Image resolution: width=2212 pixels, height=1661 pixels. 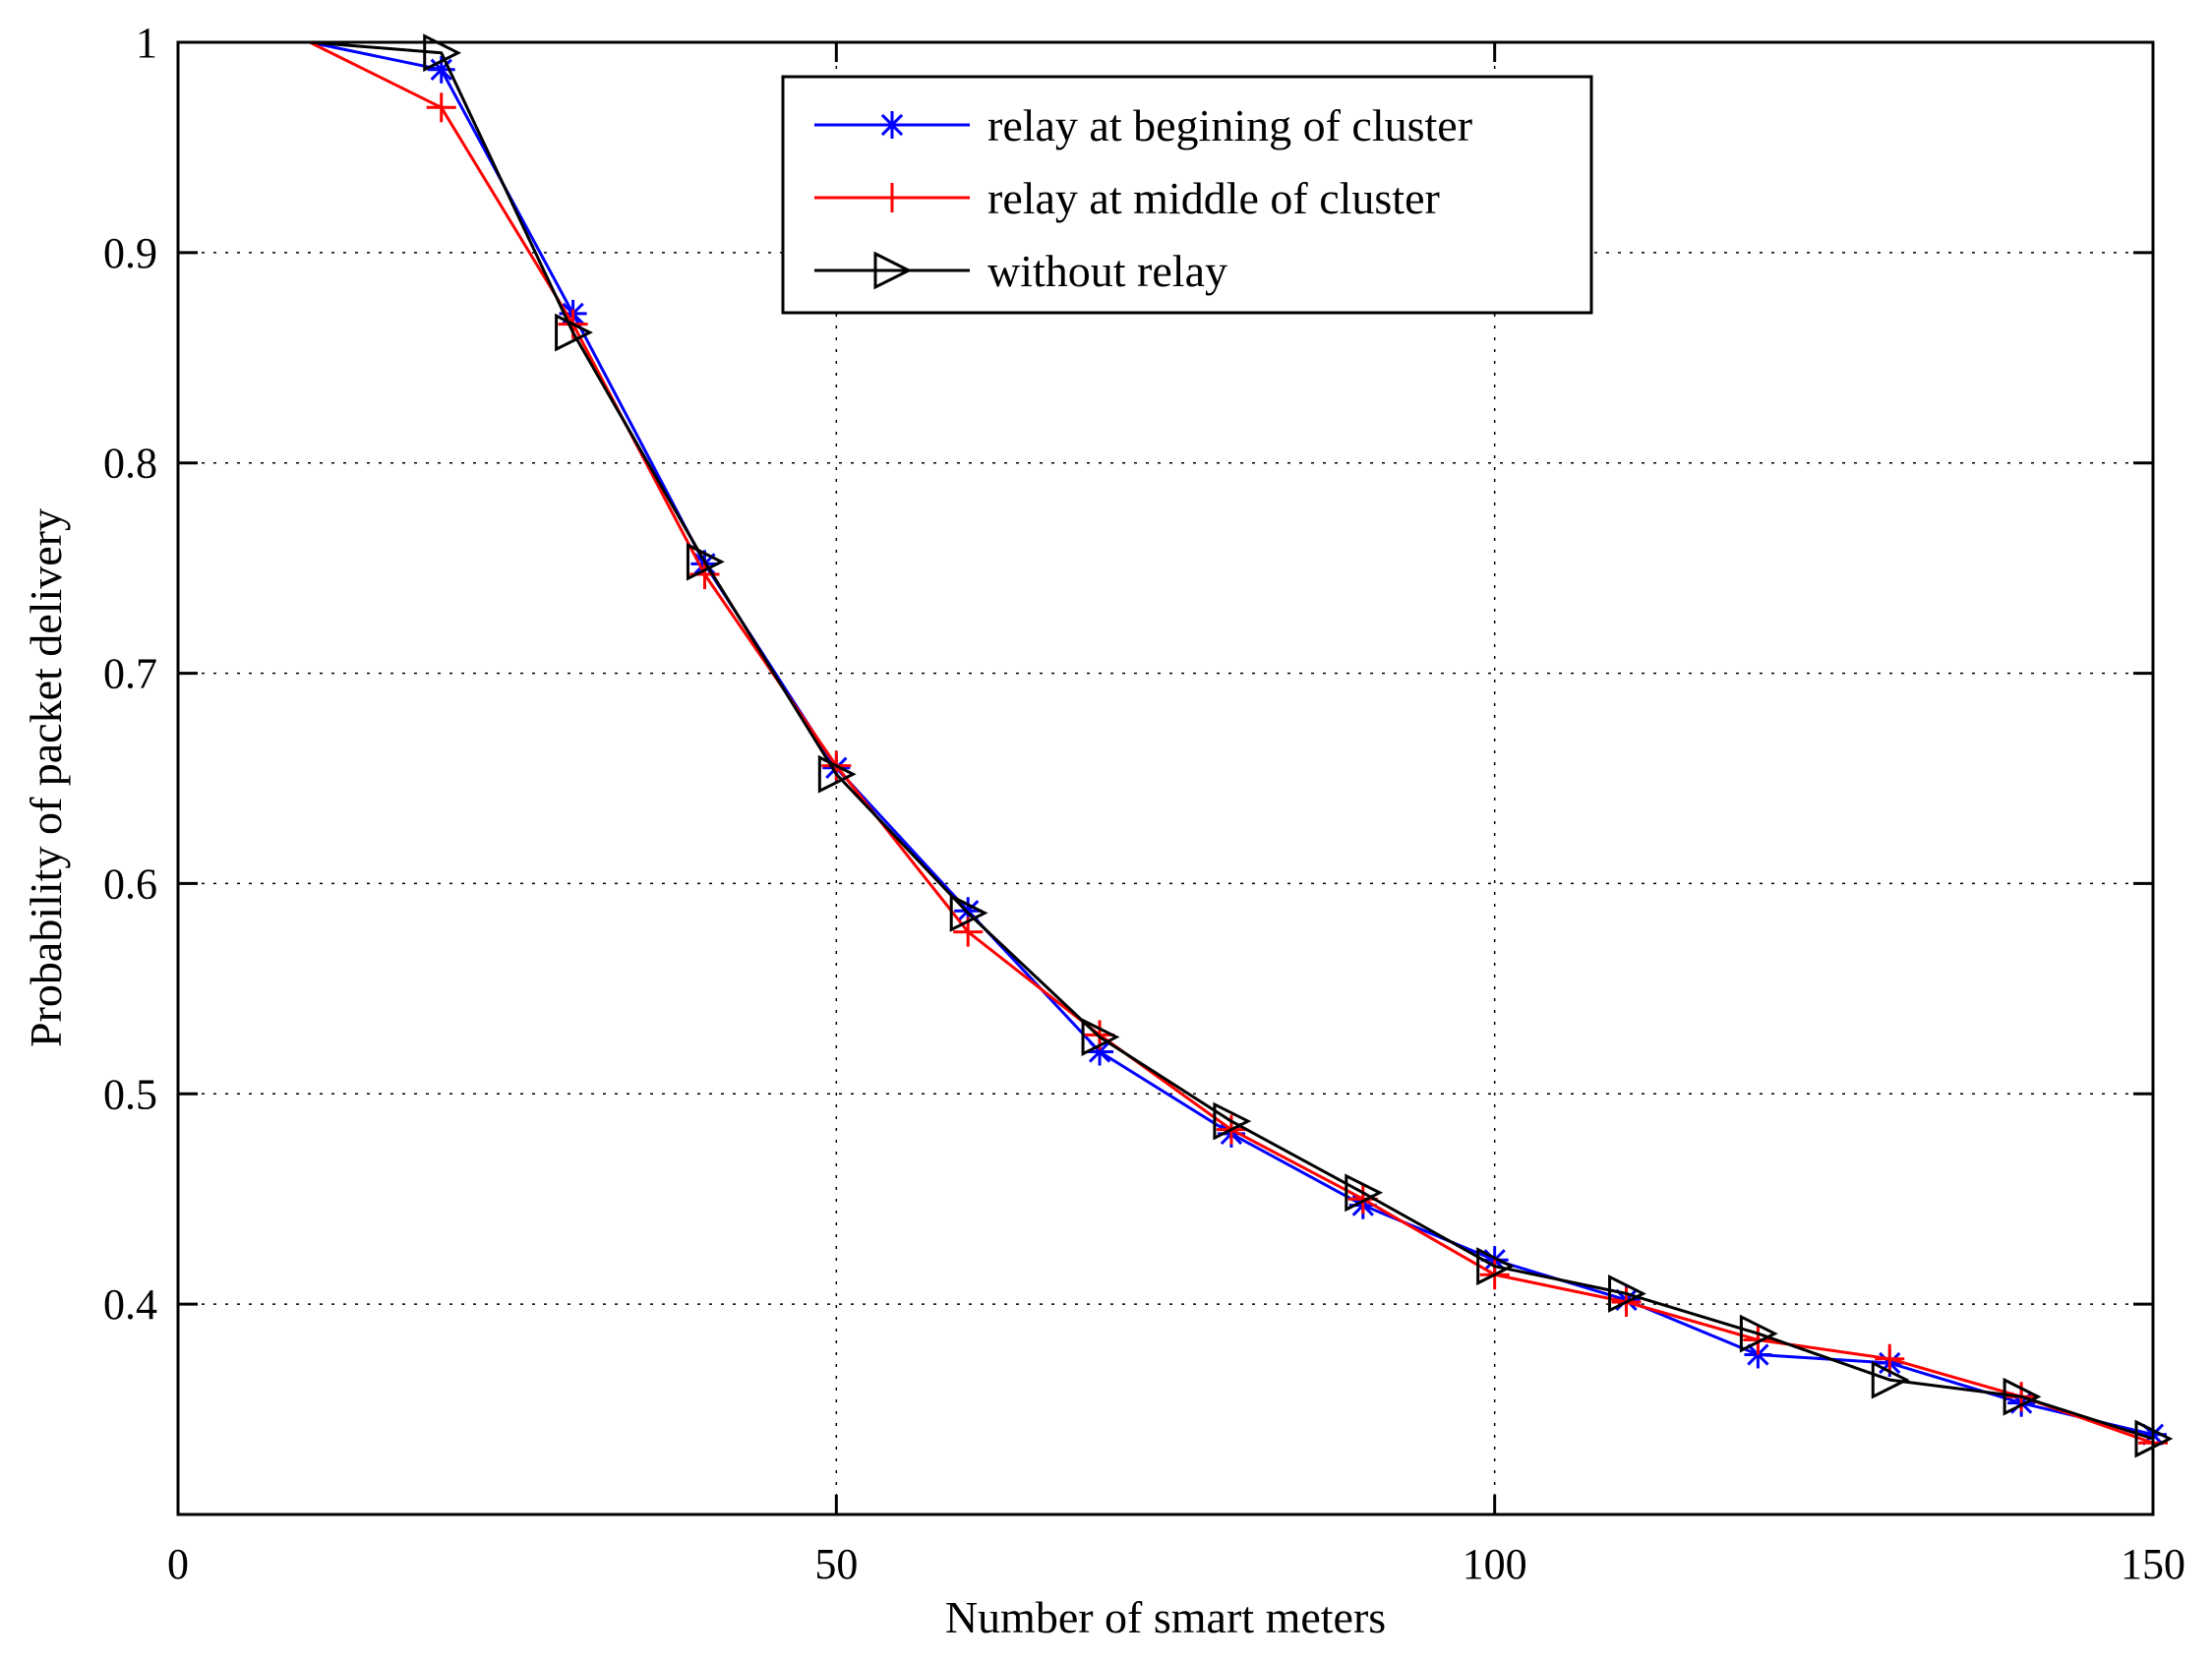 I want to click on x-axis-label: Number of smart meters, so click(x=1165, y=1617).